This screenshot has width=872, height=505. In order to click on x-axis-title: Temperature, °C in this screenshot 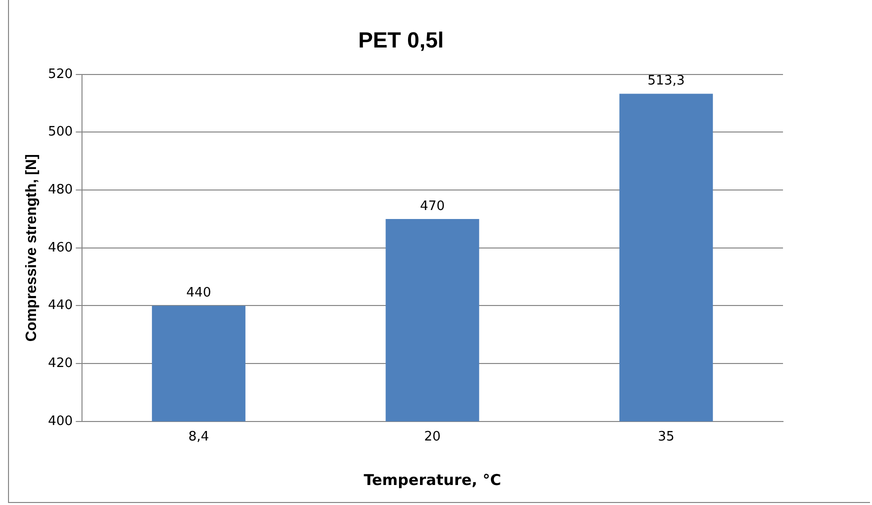, I will do `click(433, 479)`.